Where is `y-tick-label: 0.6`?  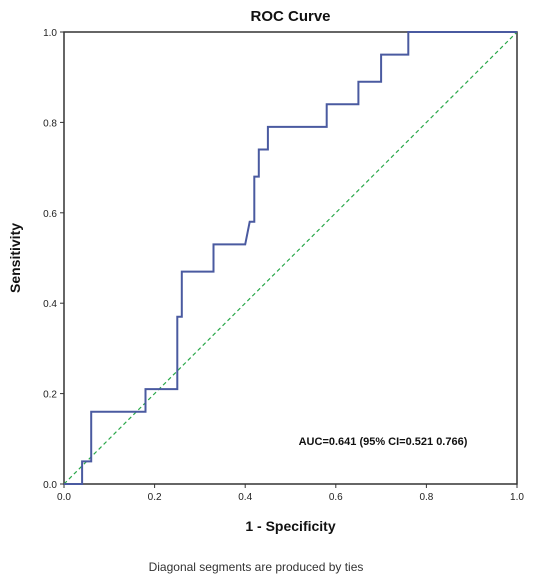 y-tick-label: 0.6 is located at coordinates (50, 214).